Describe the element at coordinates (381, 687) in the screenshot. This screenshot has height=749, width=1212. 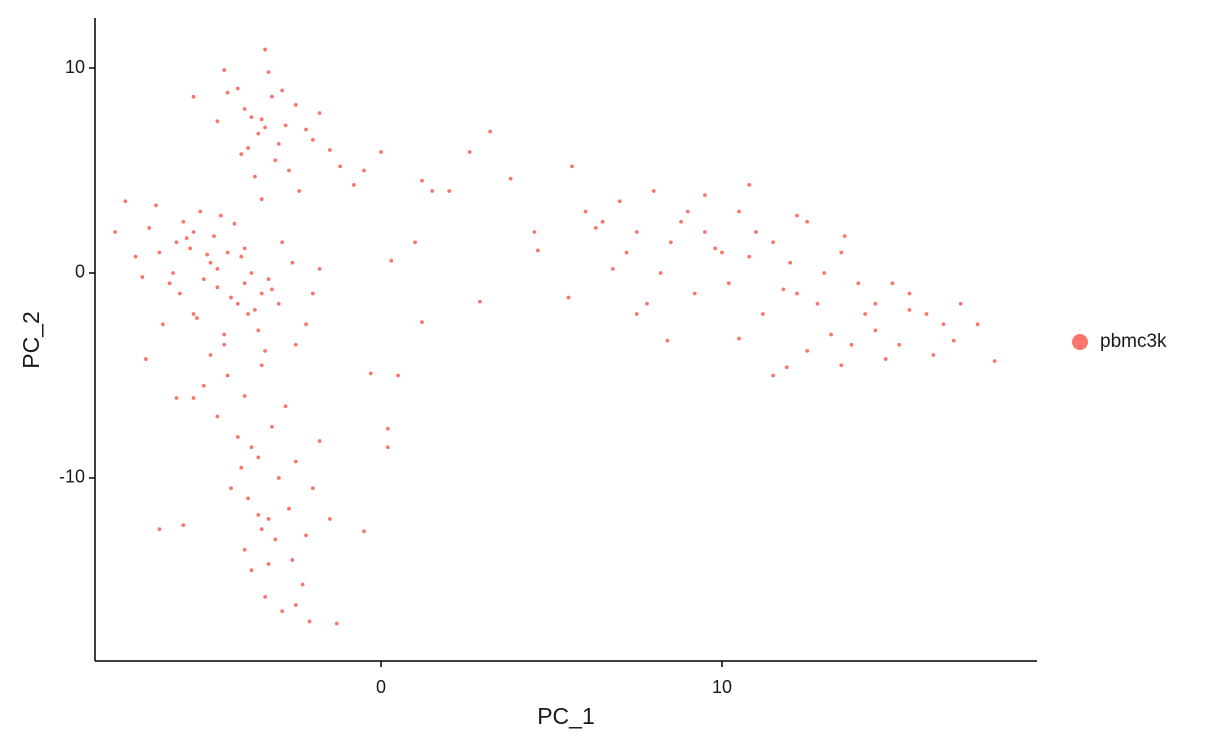
I see `x-tick-label: 0` at that location.